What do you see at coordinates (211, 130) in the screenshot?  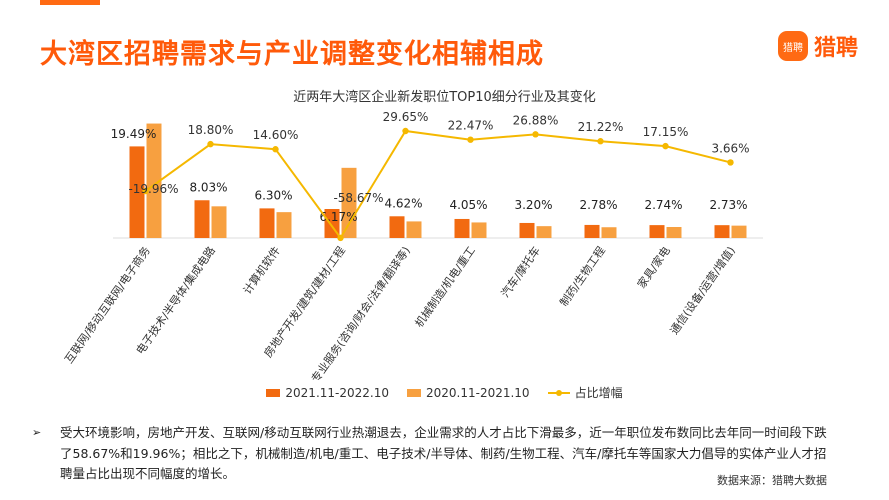 I see `growth-value-label: 18.80%` at bounding box center [211, 130].